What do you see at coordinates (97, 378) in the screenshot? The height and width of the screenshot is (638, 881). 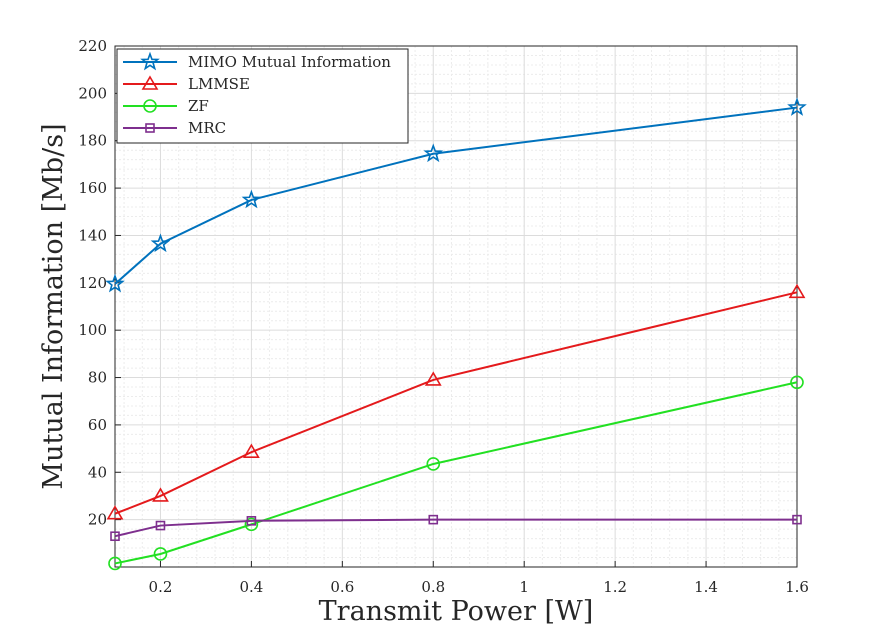 I see `y-tick-label: 80` at bounding box center [97, 378].